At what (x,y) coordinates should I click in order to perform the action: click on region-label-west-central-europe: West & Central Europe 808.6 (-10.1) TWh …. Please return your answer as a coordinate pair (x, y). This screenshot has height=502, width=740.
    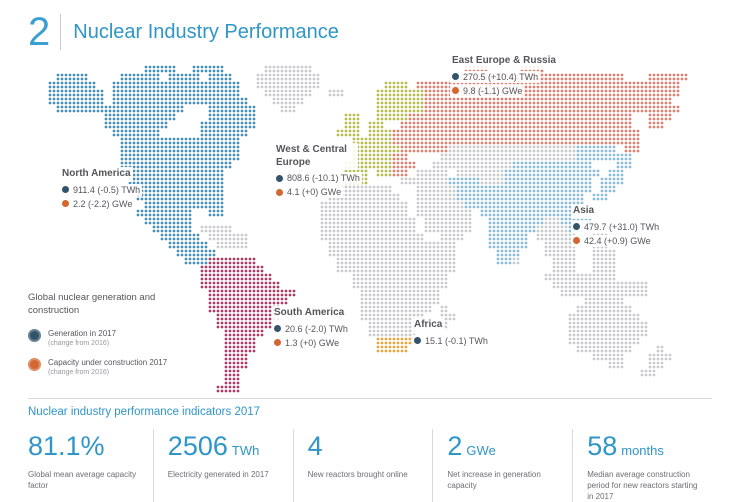
    Looking at the image, I should click on (318, 170).